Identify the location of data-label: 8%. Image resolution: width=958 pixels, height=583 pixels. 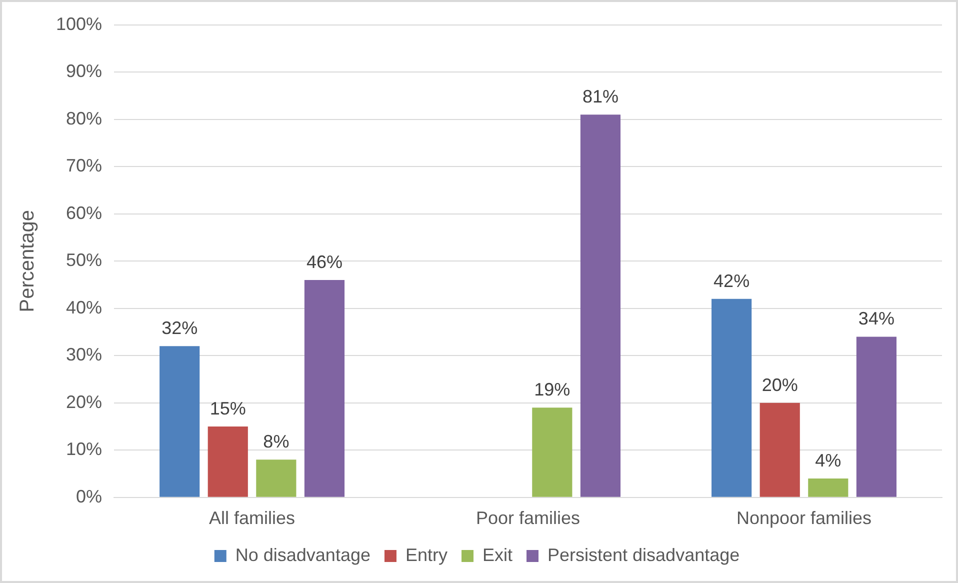
(276, 442).